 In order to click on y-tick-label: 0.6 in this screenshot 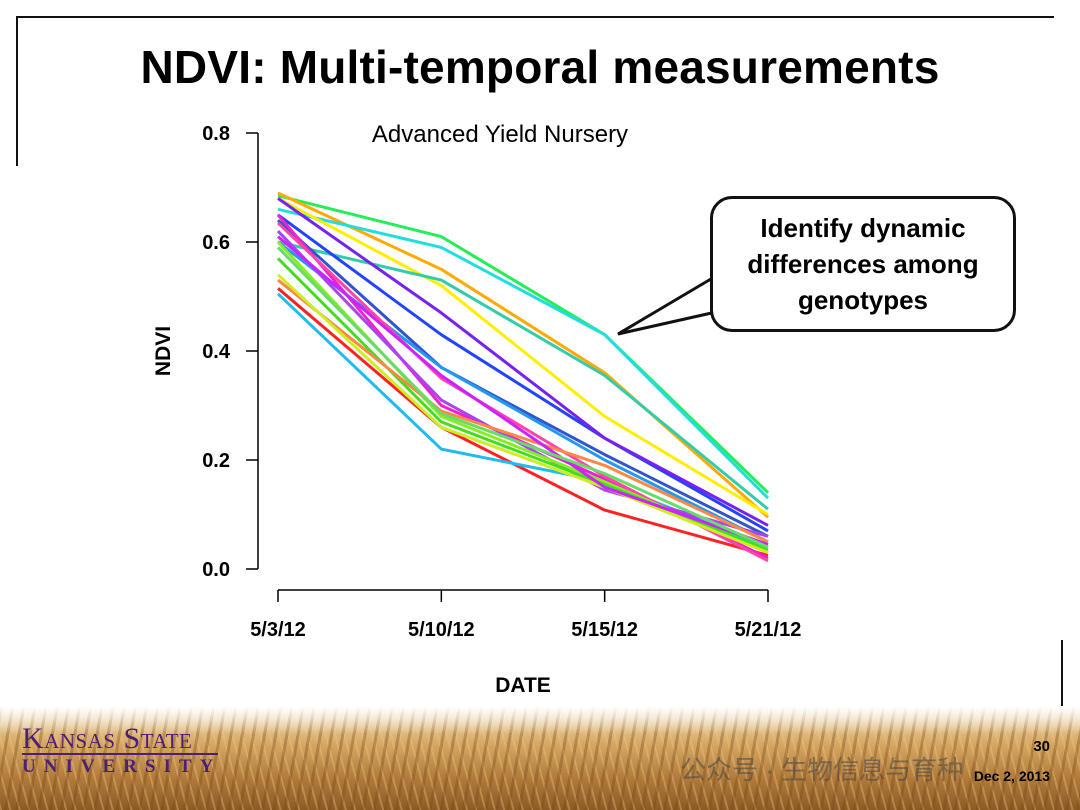, I will do `click(216, 243)`.